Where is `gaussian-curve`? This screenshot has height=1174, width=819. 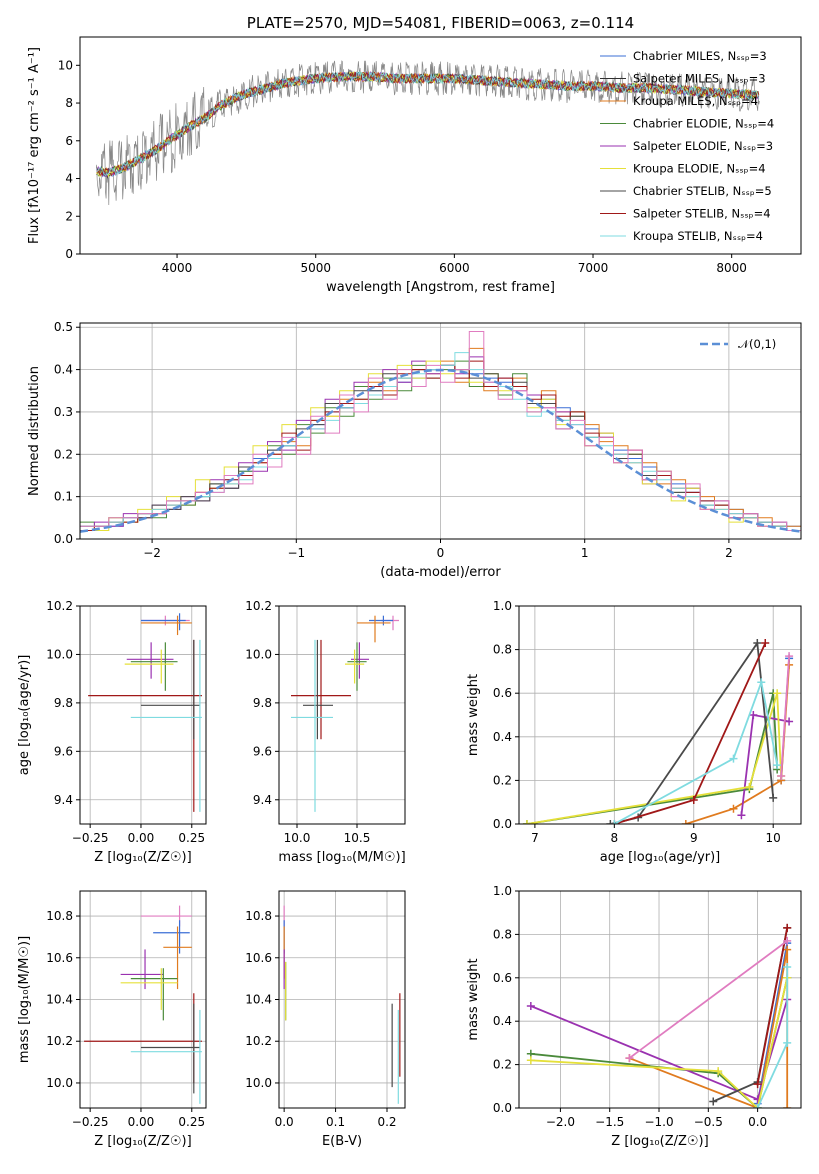 gaussian-curve is located at coordinates (440, 450).